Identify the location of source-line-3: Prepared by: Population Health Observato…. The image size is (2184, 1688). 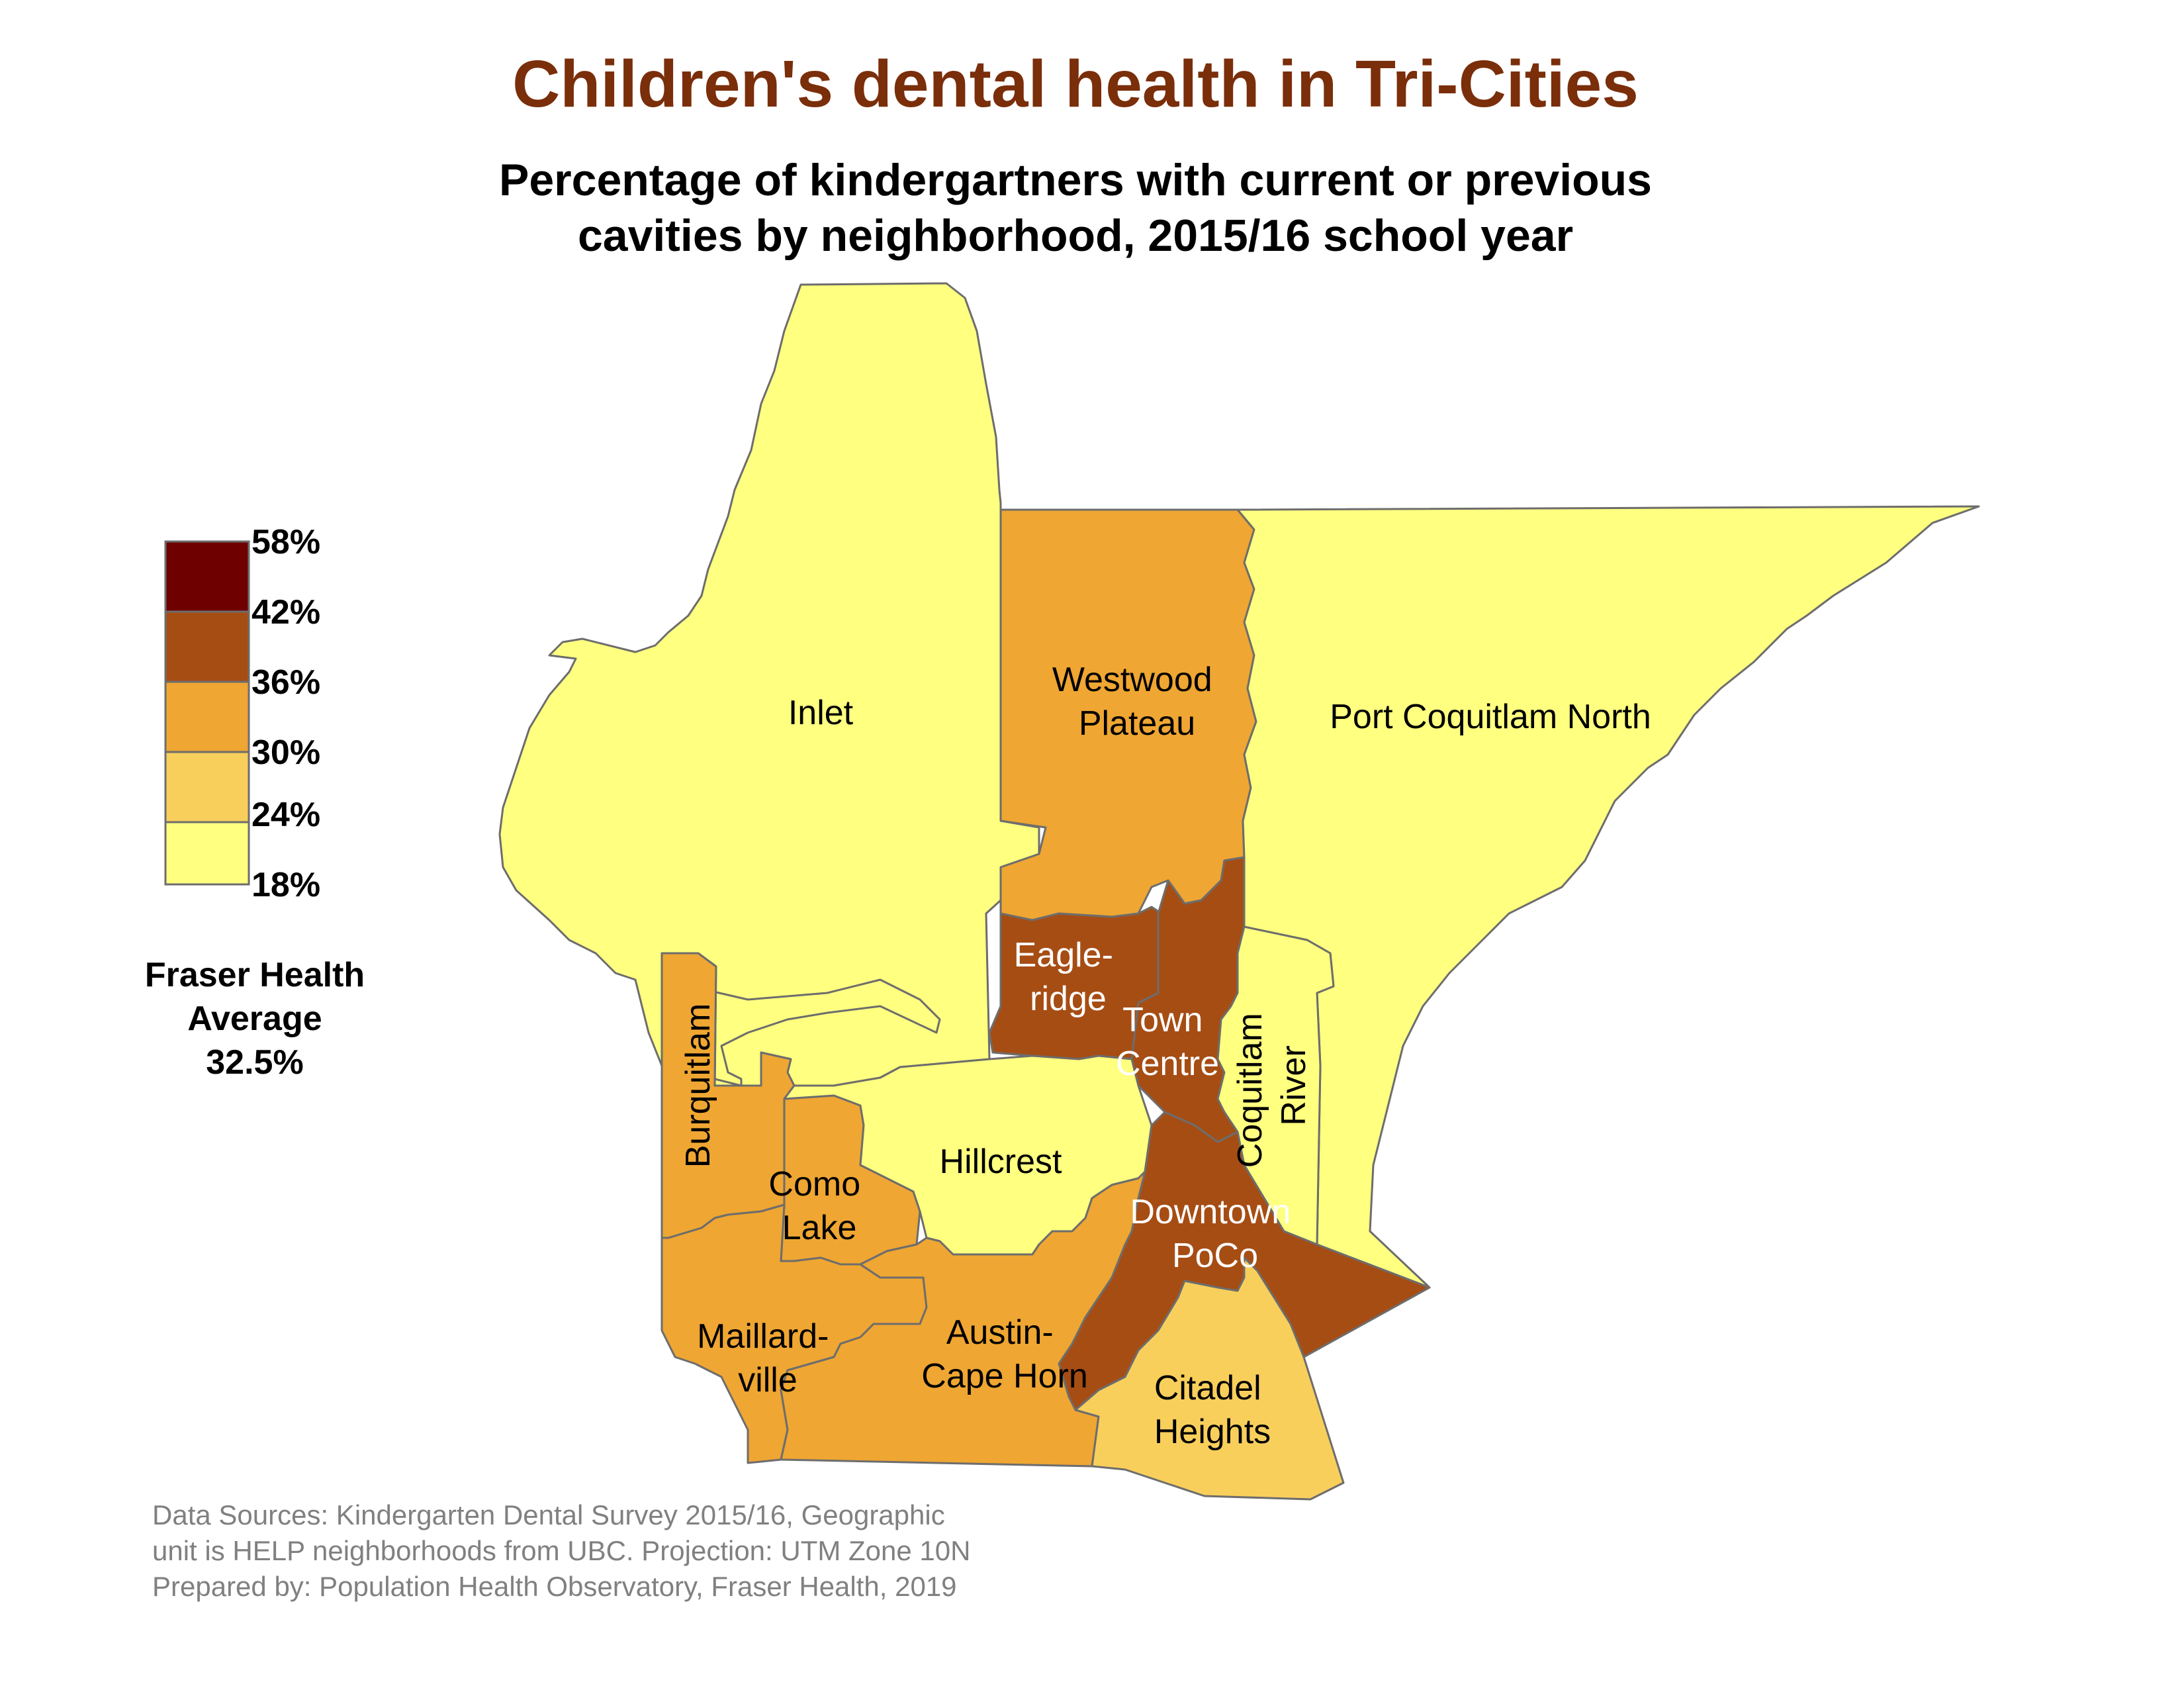
(554, 1586).